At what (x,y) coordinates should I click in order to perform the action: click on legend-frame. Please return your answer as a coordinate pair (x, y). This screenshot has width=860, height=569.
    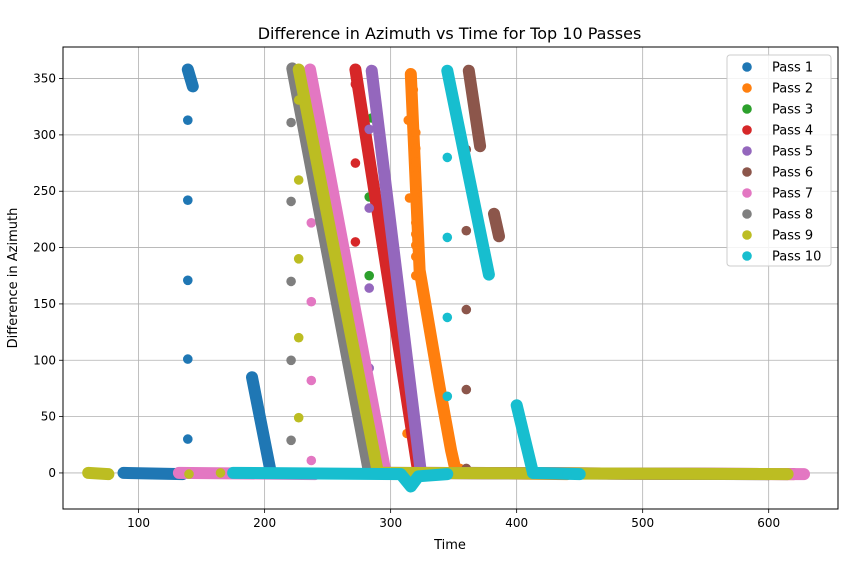
    Looking at the image, I should click on (779, 160).